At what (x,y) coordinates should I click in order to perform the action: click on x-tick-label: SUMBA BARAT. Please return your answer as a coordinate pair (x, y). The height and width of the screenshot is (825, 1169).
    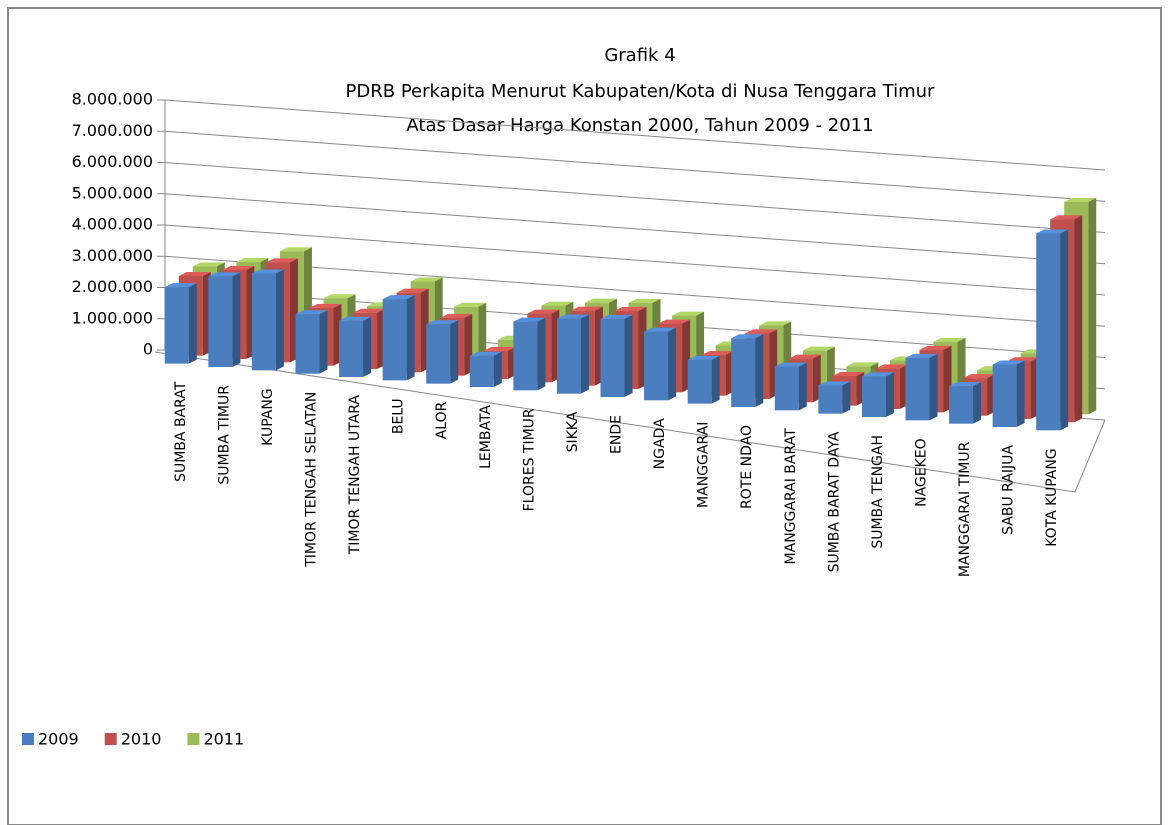
    Looking at the image, I should click on (181, 431).